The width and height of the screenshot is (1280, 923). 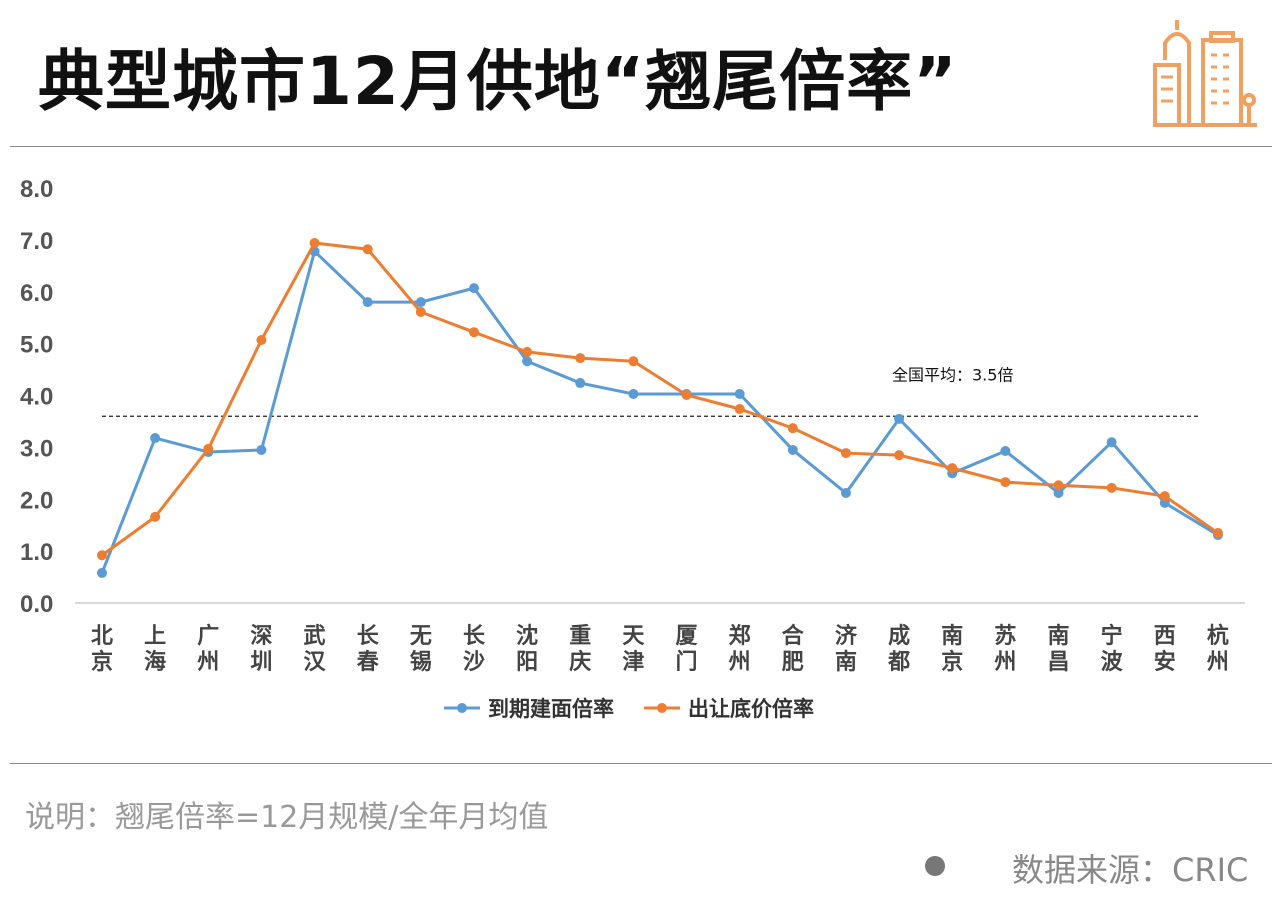 What do you see at coordinates (633, 662) in the screenshot?
I see `x-tick-label: 津` at bounding box center [633, 662].